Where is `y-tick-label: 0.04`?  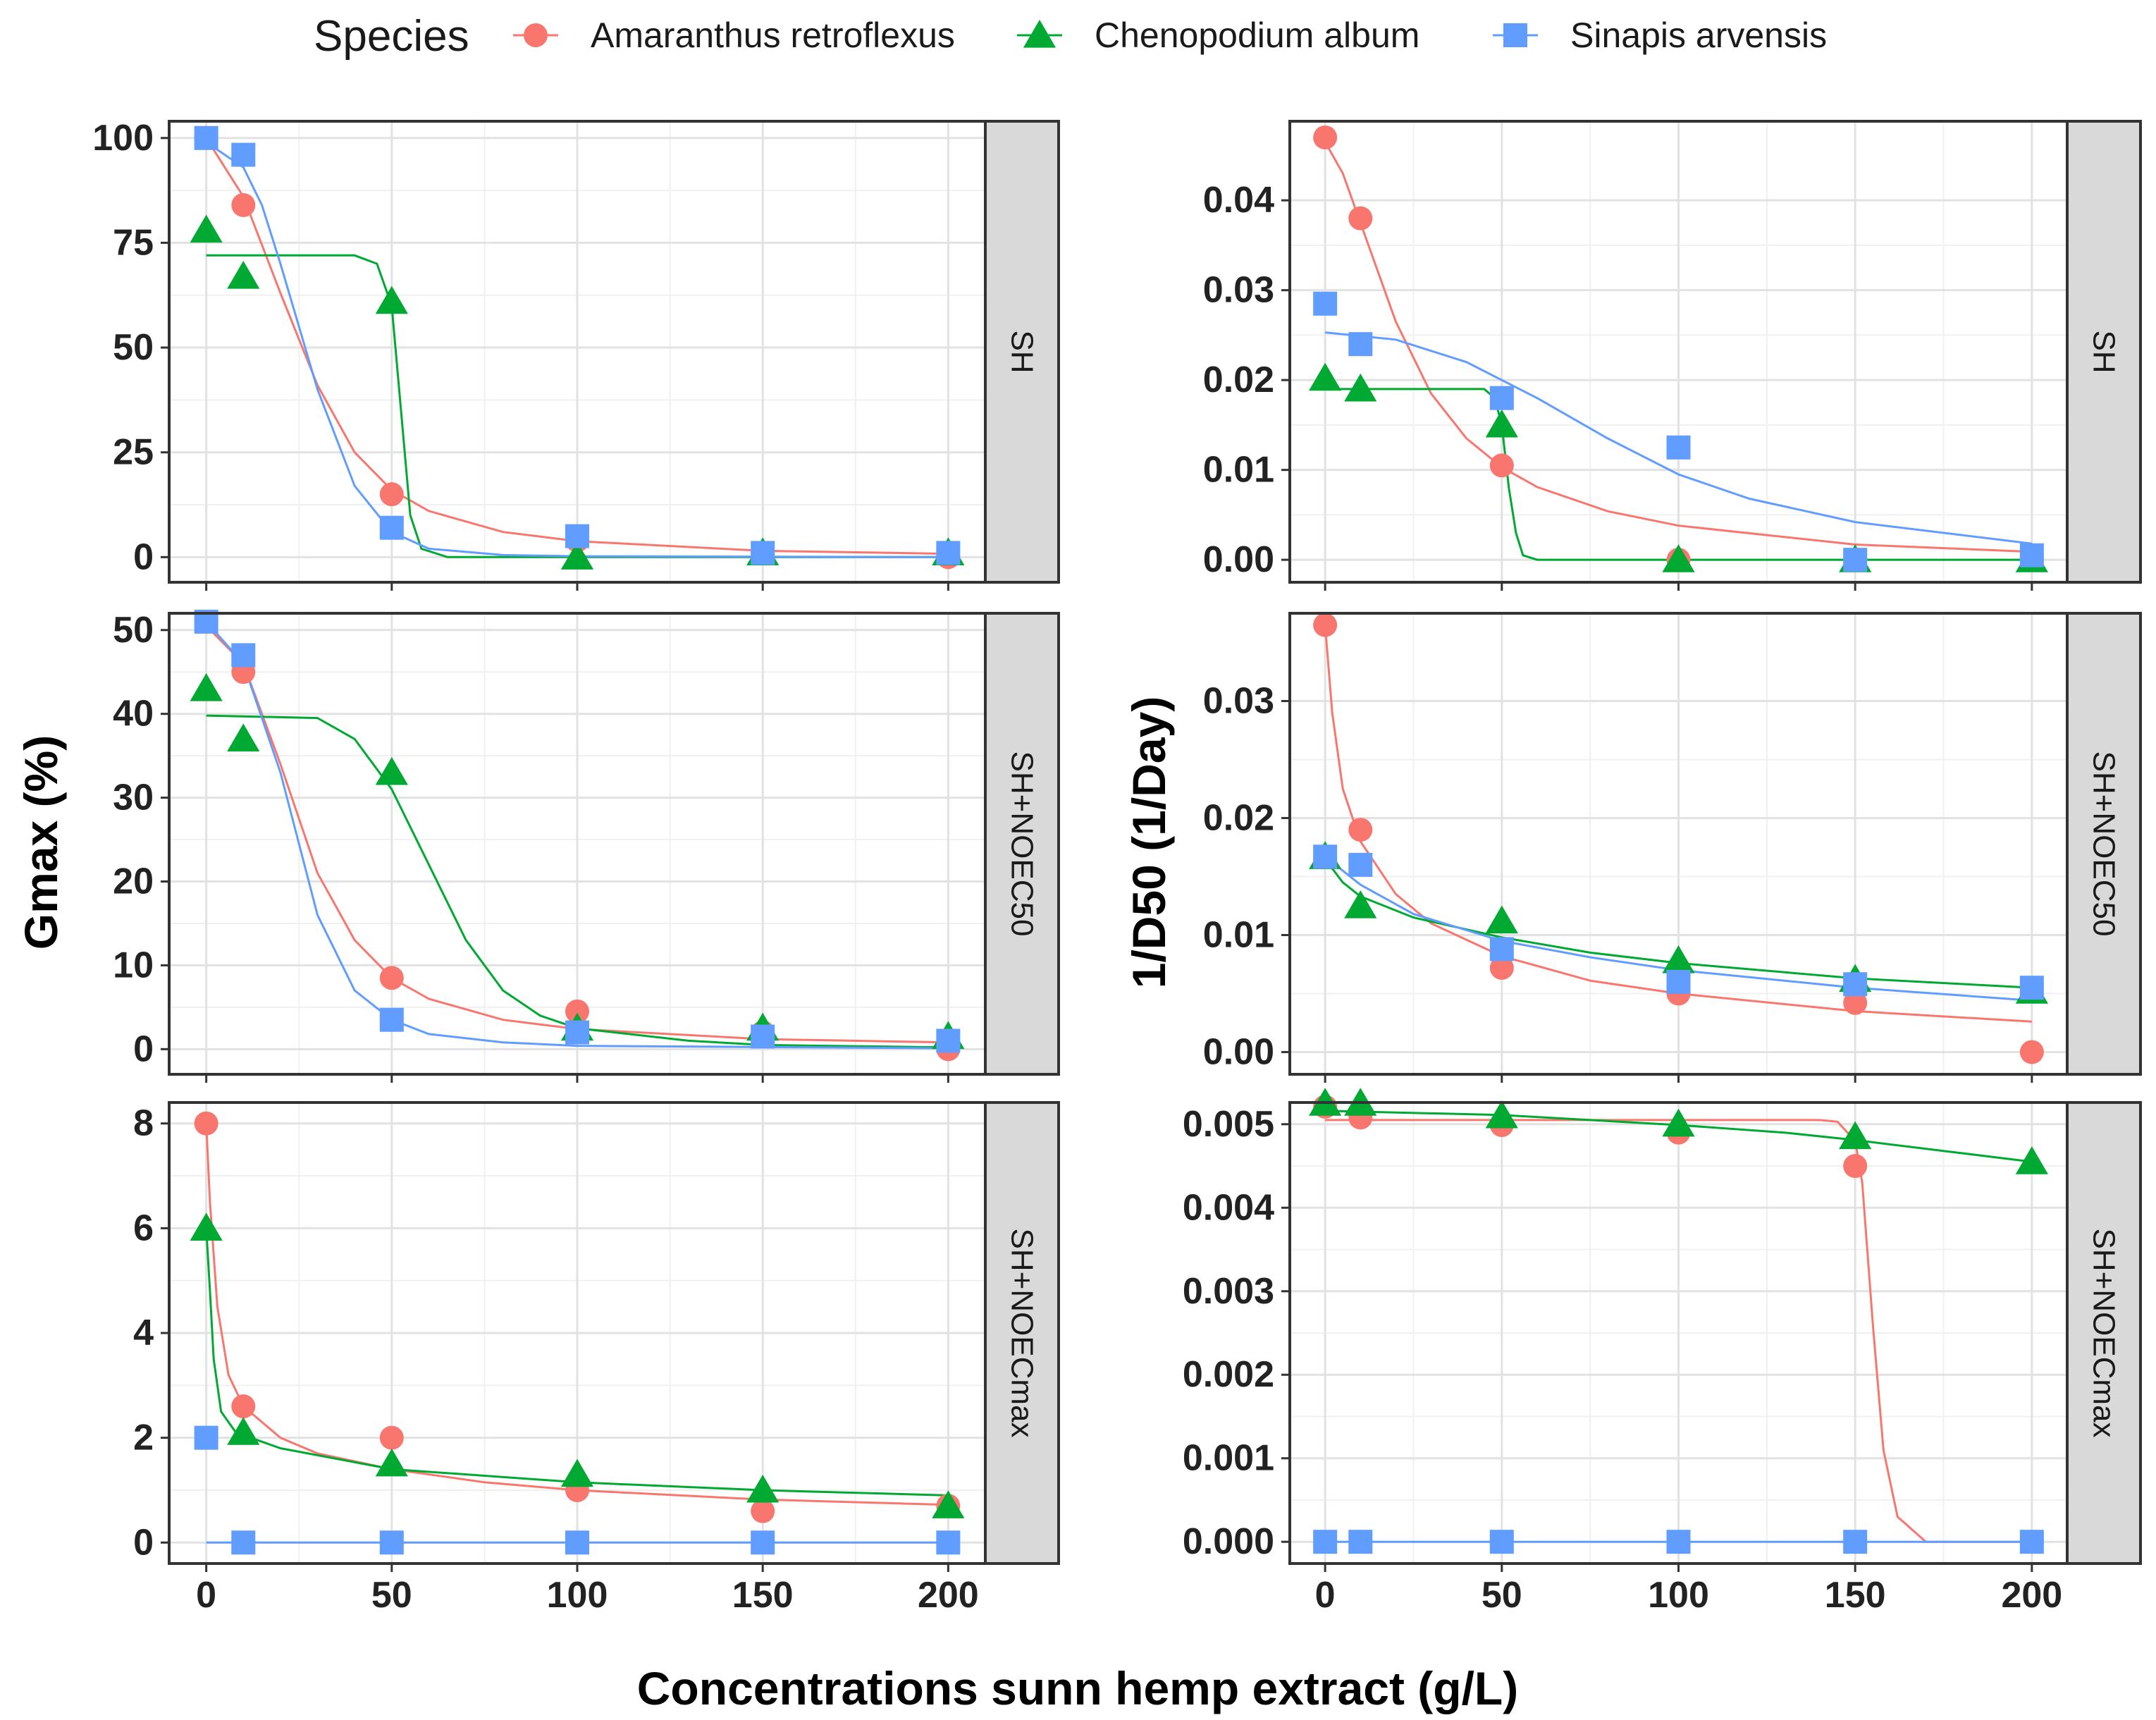
y-tick-label: 0.04 is located at coordinates (1238, 200).